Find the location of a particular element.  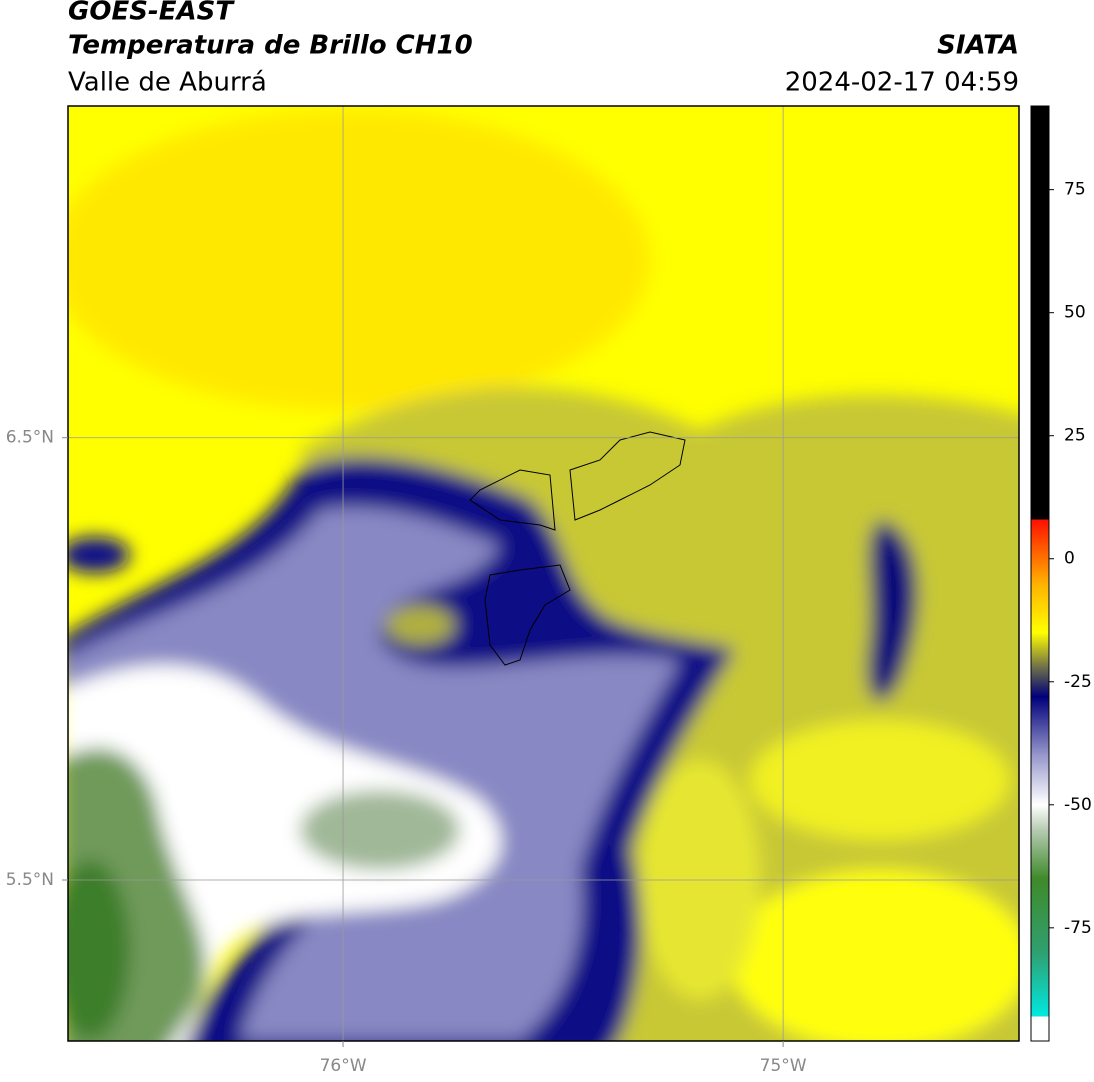

y-tick-label: 5.5°N is located at coordinates (30, 880).